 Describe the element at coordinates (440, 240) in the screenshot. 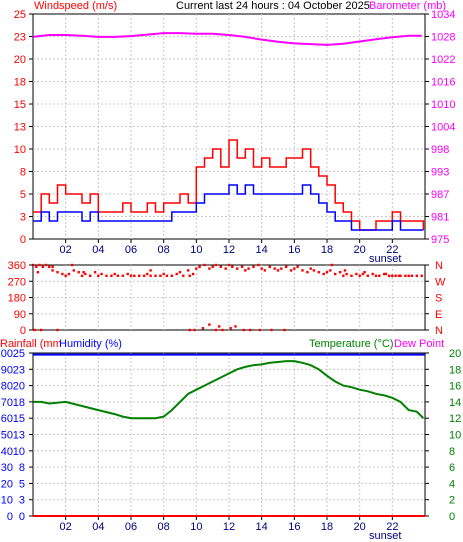

I see `barometer-tick-label: 975` at that location.